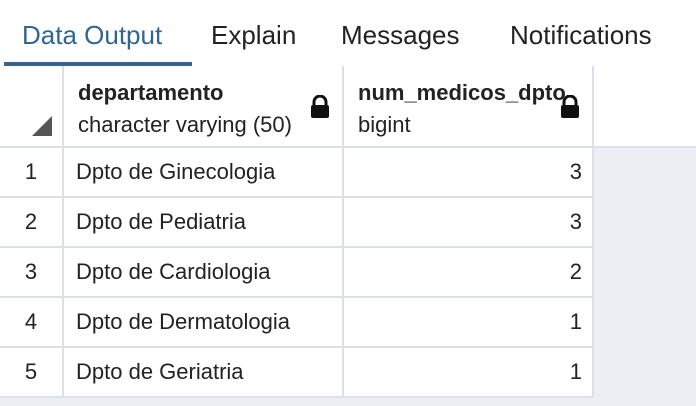 This screenshot has height=406, width=696. What do you see at coordinates (204, 107) in the screenshot?
I see `column-header-departamento: departamento character varying (50)` at bounding box center [204, 107].